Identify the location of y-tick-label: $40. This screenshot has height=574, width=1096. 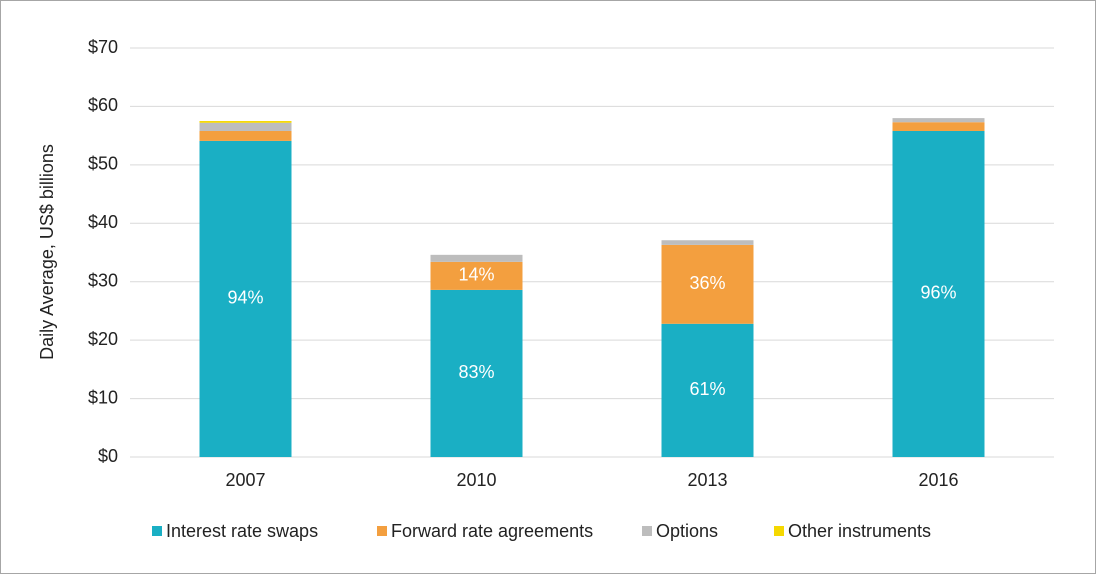
(103, 222).